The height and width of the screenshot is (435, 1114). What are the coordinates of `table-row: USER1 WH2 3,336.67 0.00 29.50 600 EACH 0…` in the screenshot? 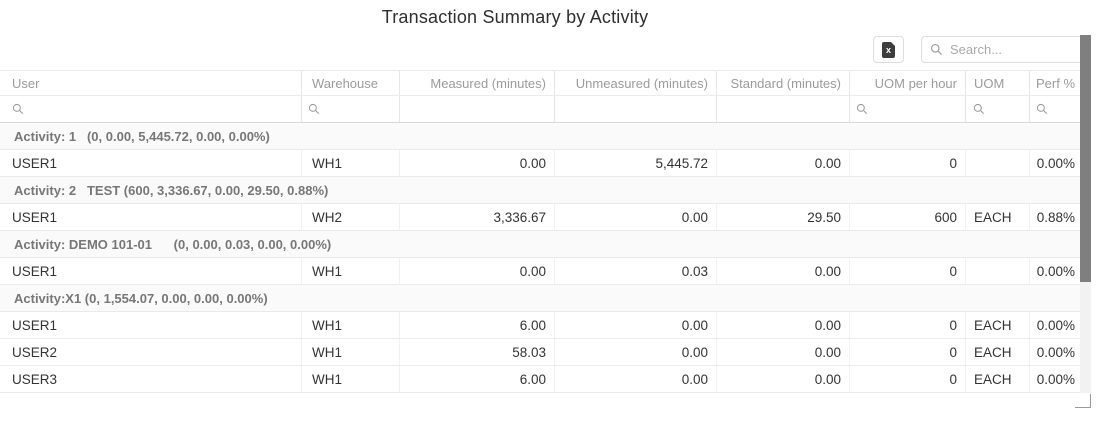 It's located at (540, 217).